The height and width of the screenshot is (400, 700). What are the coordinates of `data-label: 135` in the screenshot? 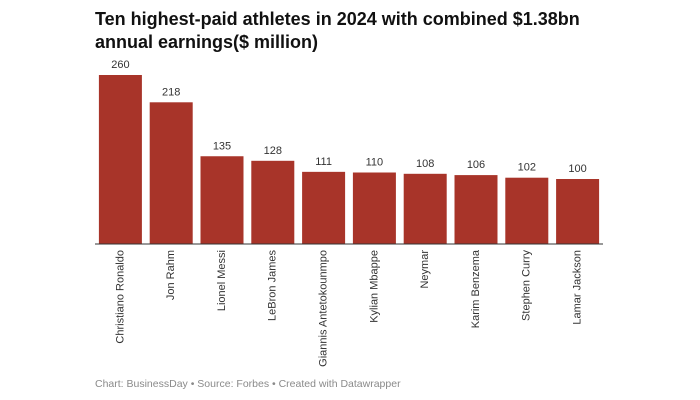 It's located at (222, 146).